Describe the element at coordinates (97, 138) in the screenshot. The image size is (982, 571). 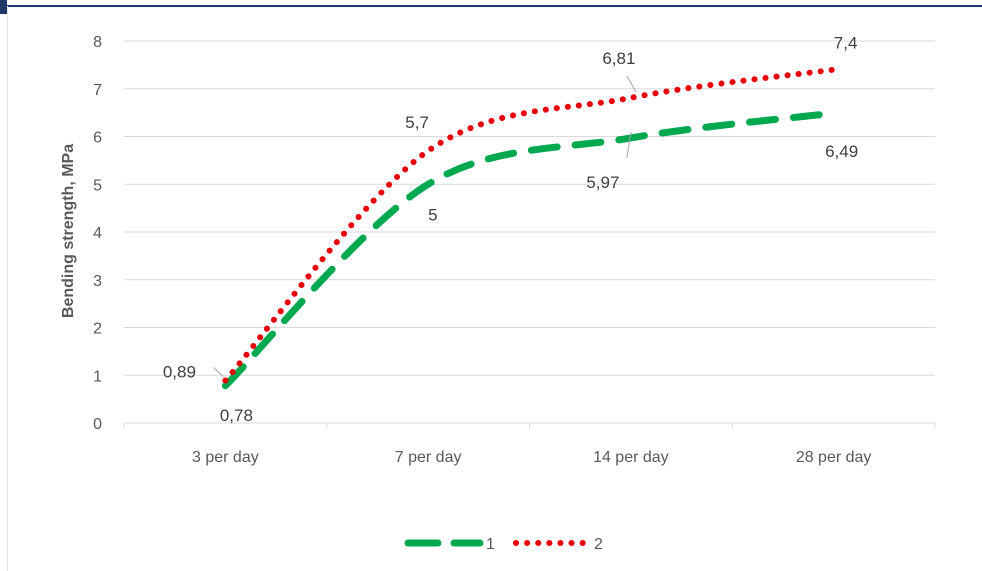
I see `y-tick-label: 6` at that location.